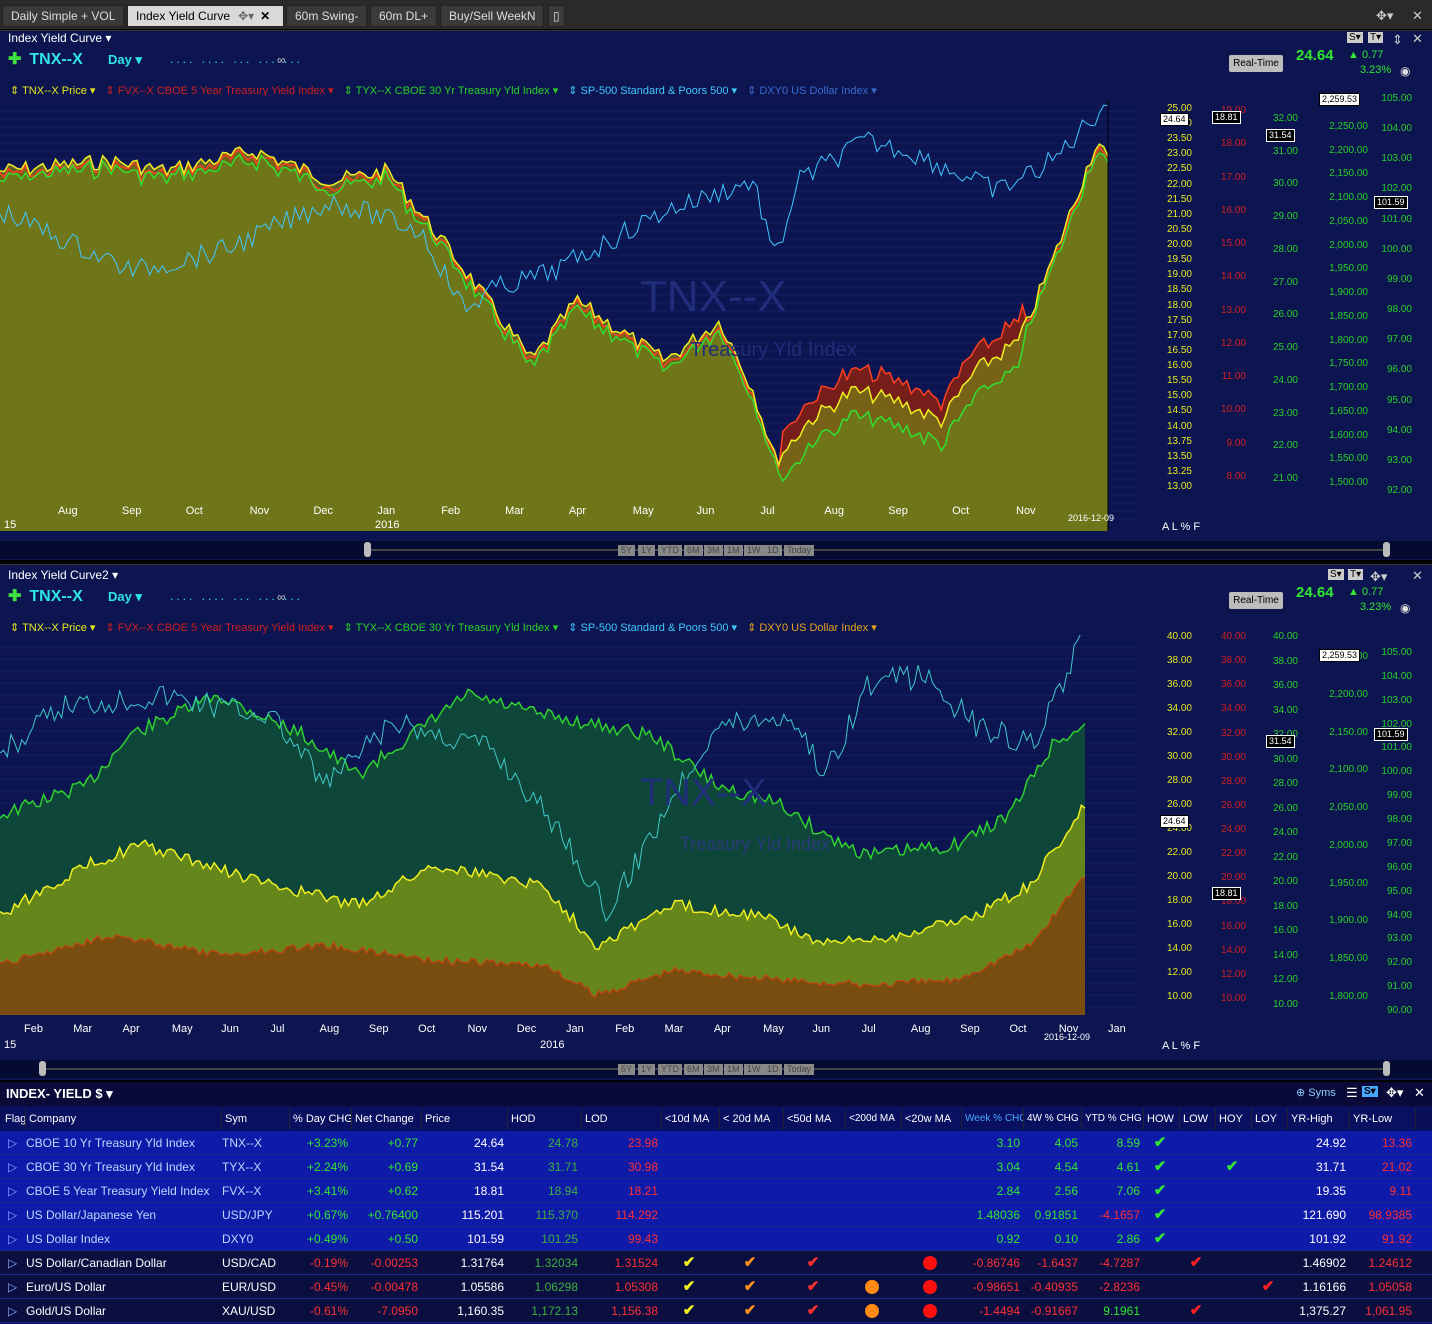  What do you see at coordinates (256, 1119) in the screenshot?
I see `column-header: Sym` at bounding box center [256, 1119].